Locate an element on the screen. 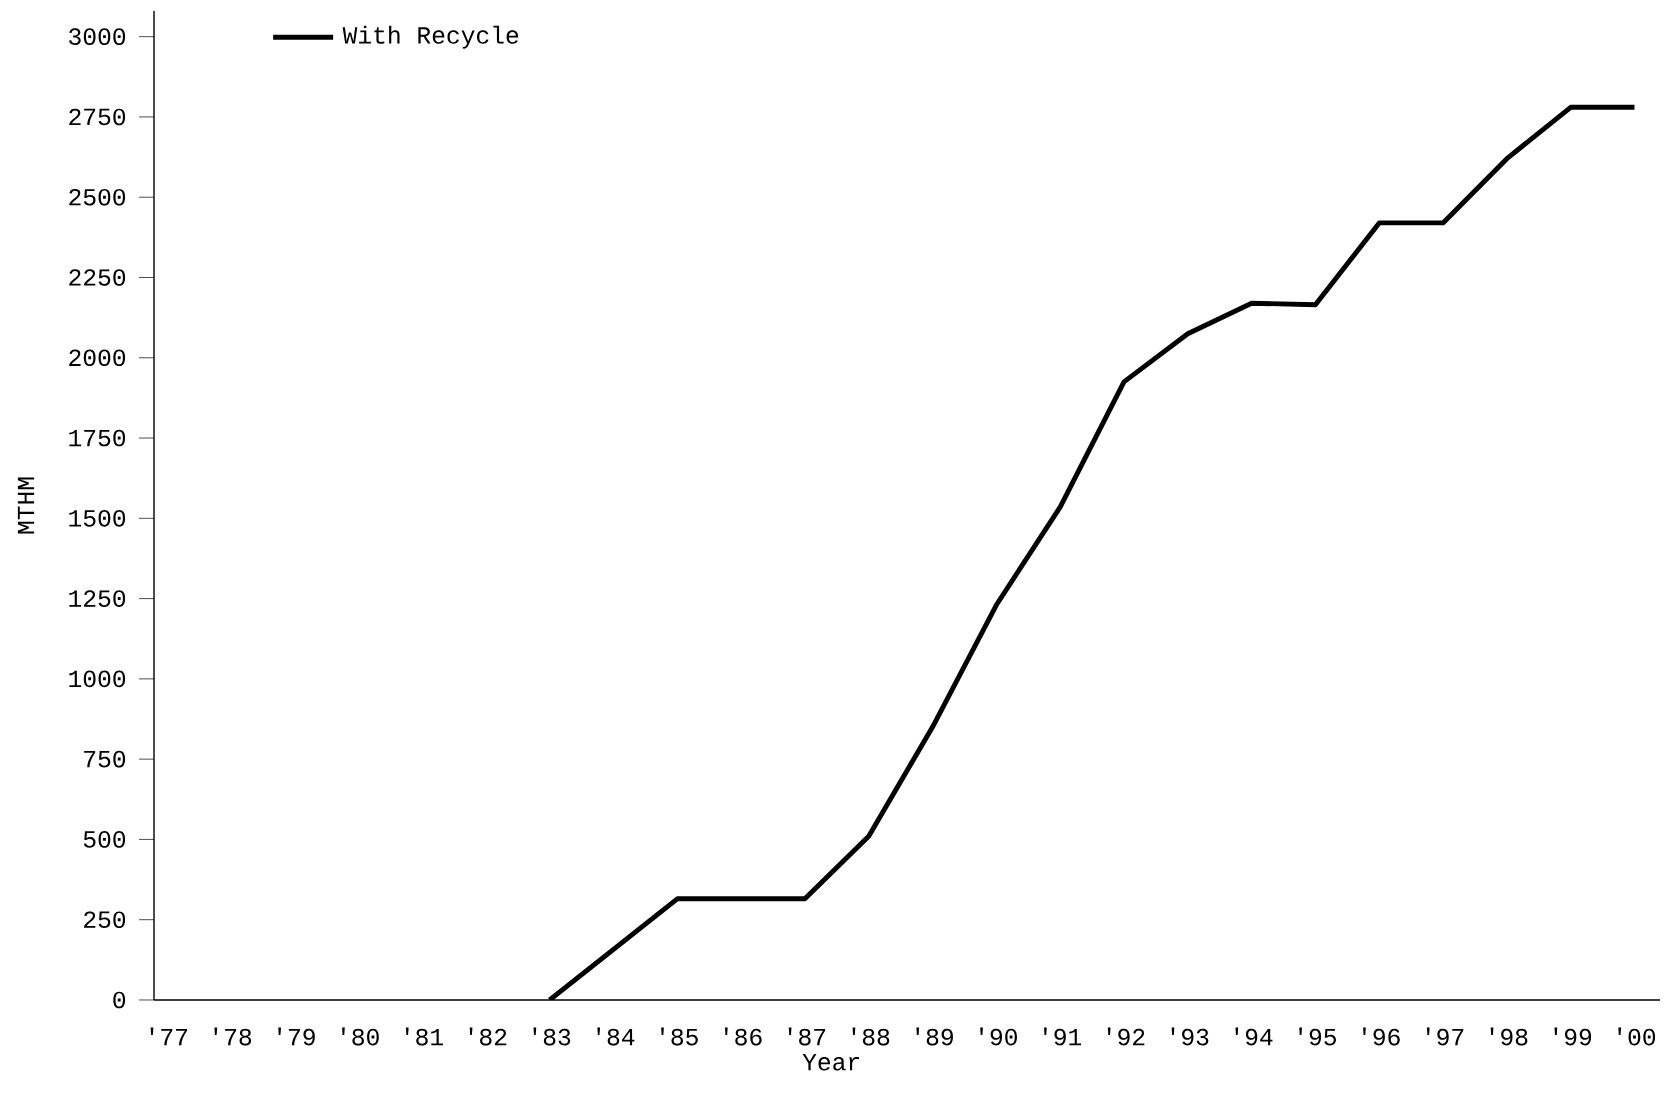 This screenshot has width=1665, height=1095. x-tick-label: '77 is located at coordinates (168, 1036).